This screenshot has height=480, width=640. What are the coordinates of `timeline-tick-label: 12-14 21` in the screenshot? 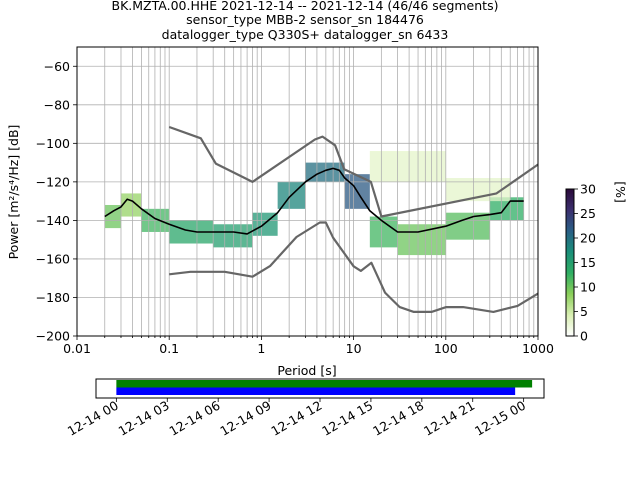 It's located at (449, 418).